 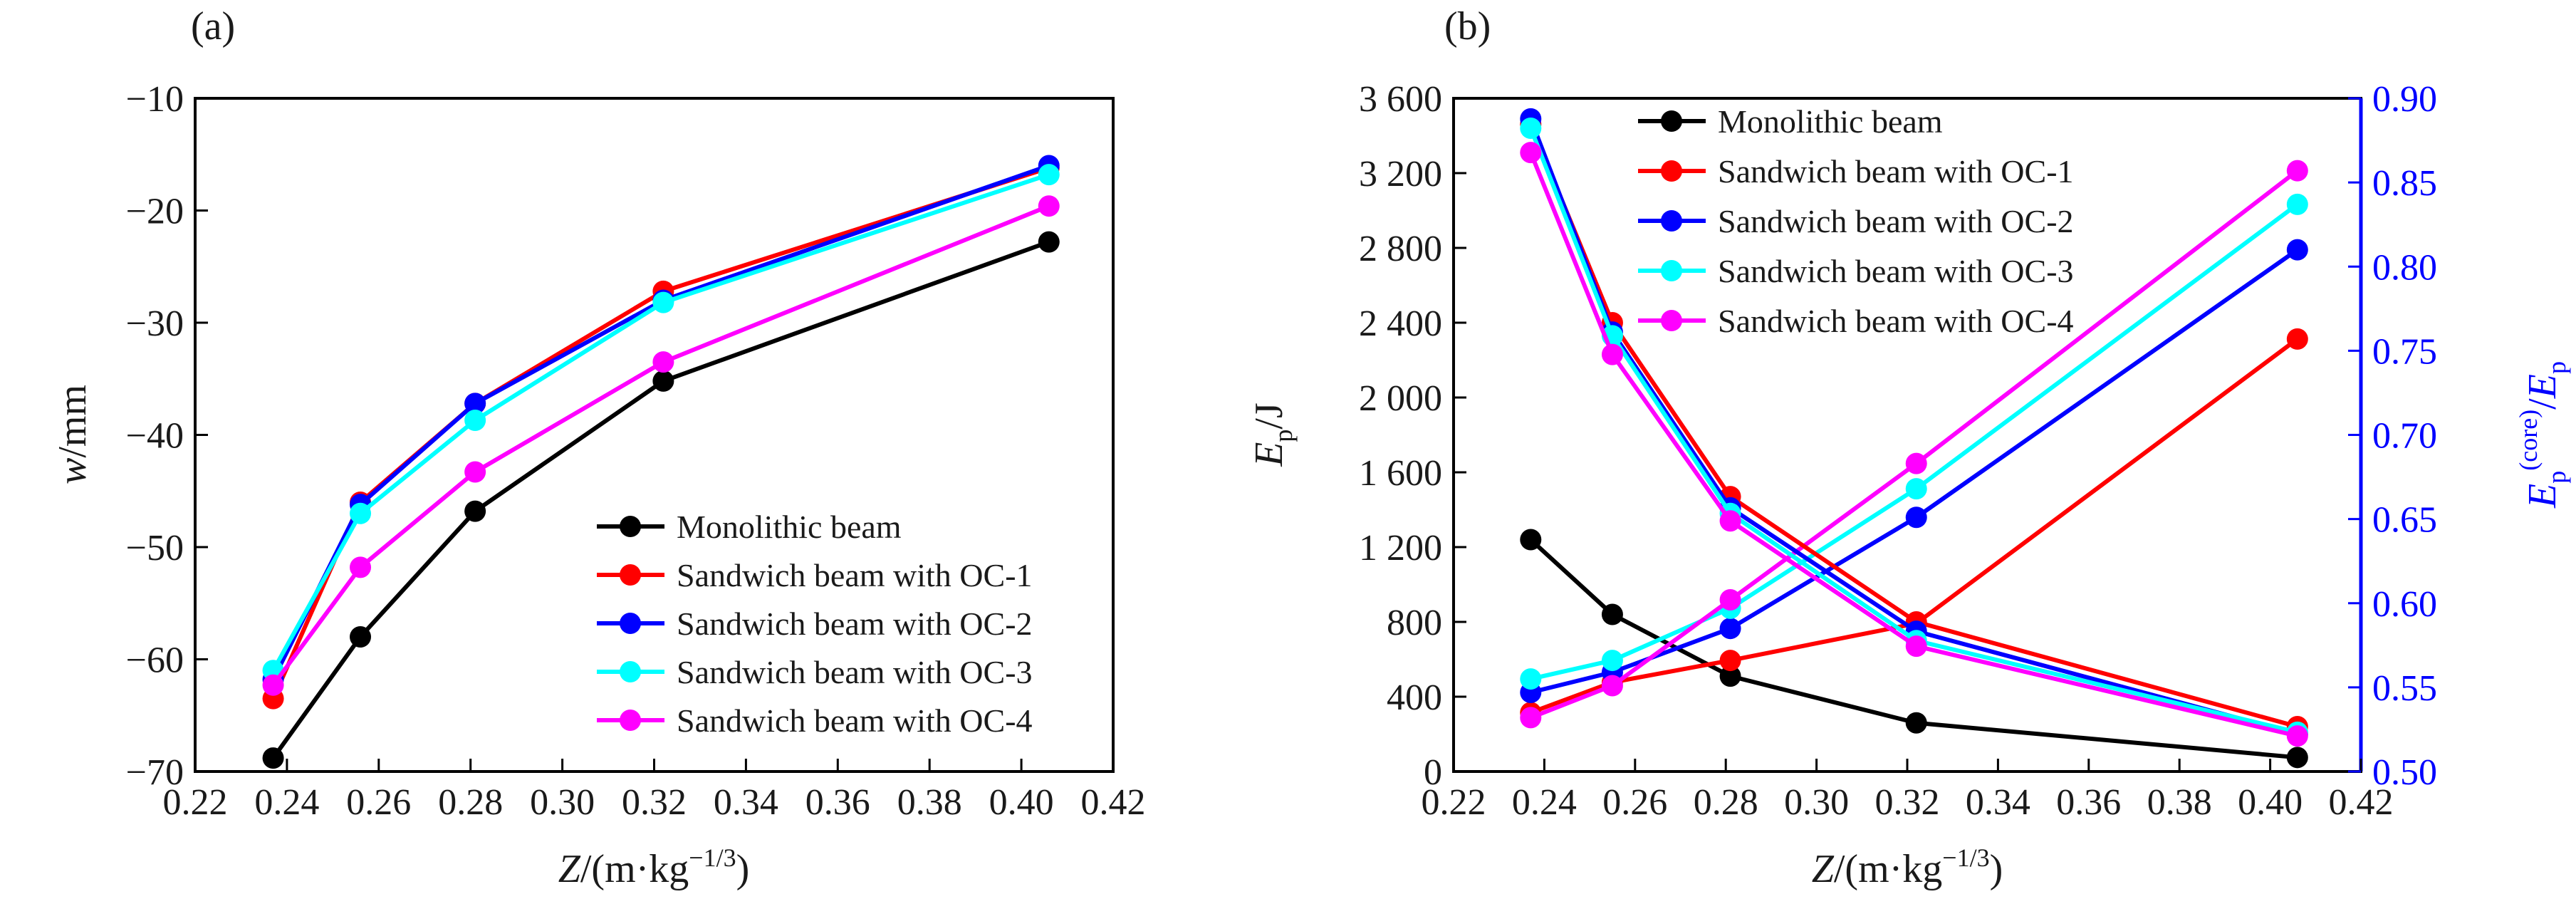 What do you see at coordinates (155, 212) in the screenshot?
I see `a-y-tick-label: −20` at bounding box center [155, 212].